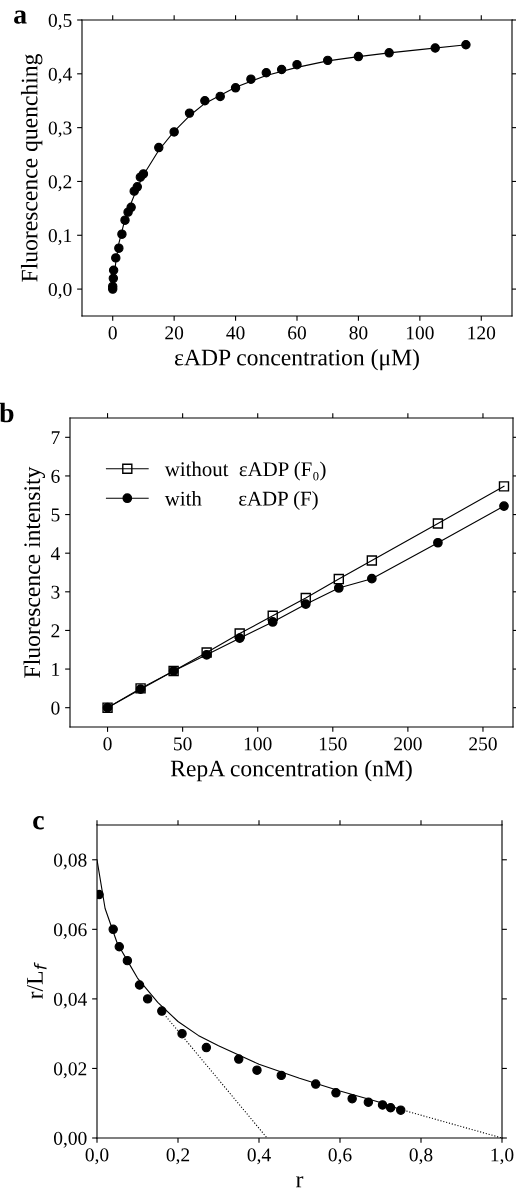  I want to click on y-tick-label: 0,5, so click(60, 21).